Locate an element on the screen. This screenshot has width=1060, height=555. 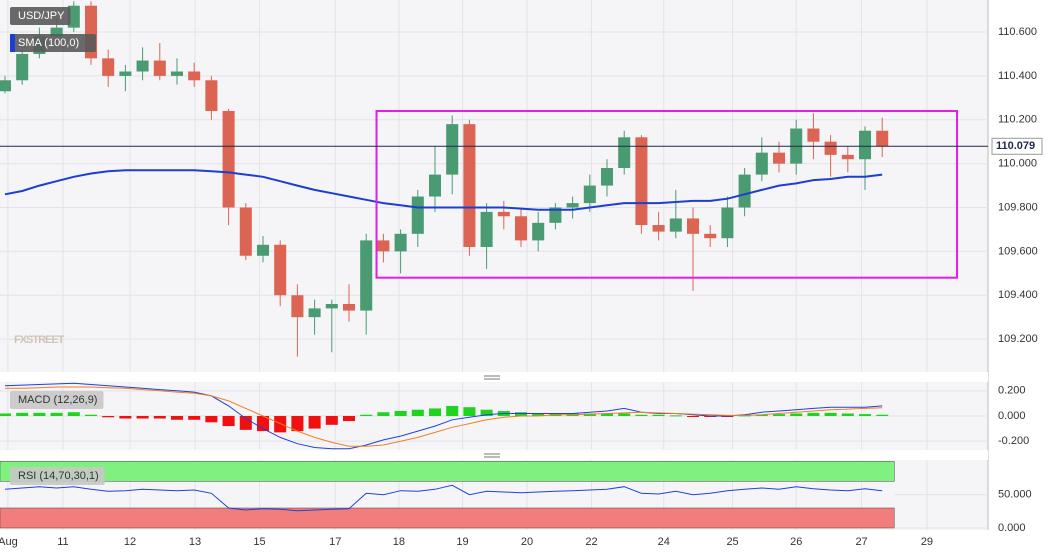
last-price-label: 110.079 is located at coordinates (1015, 146).